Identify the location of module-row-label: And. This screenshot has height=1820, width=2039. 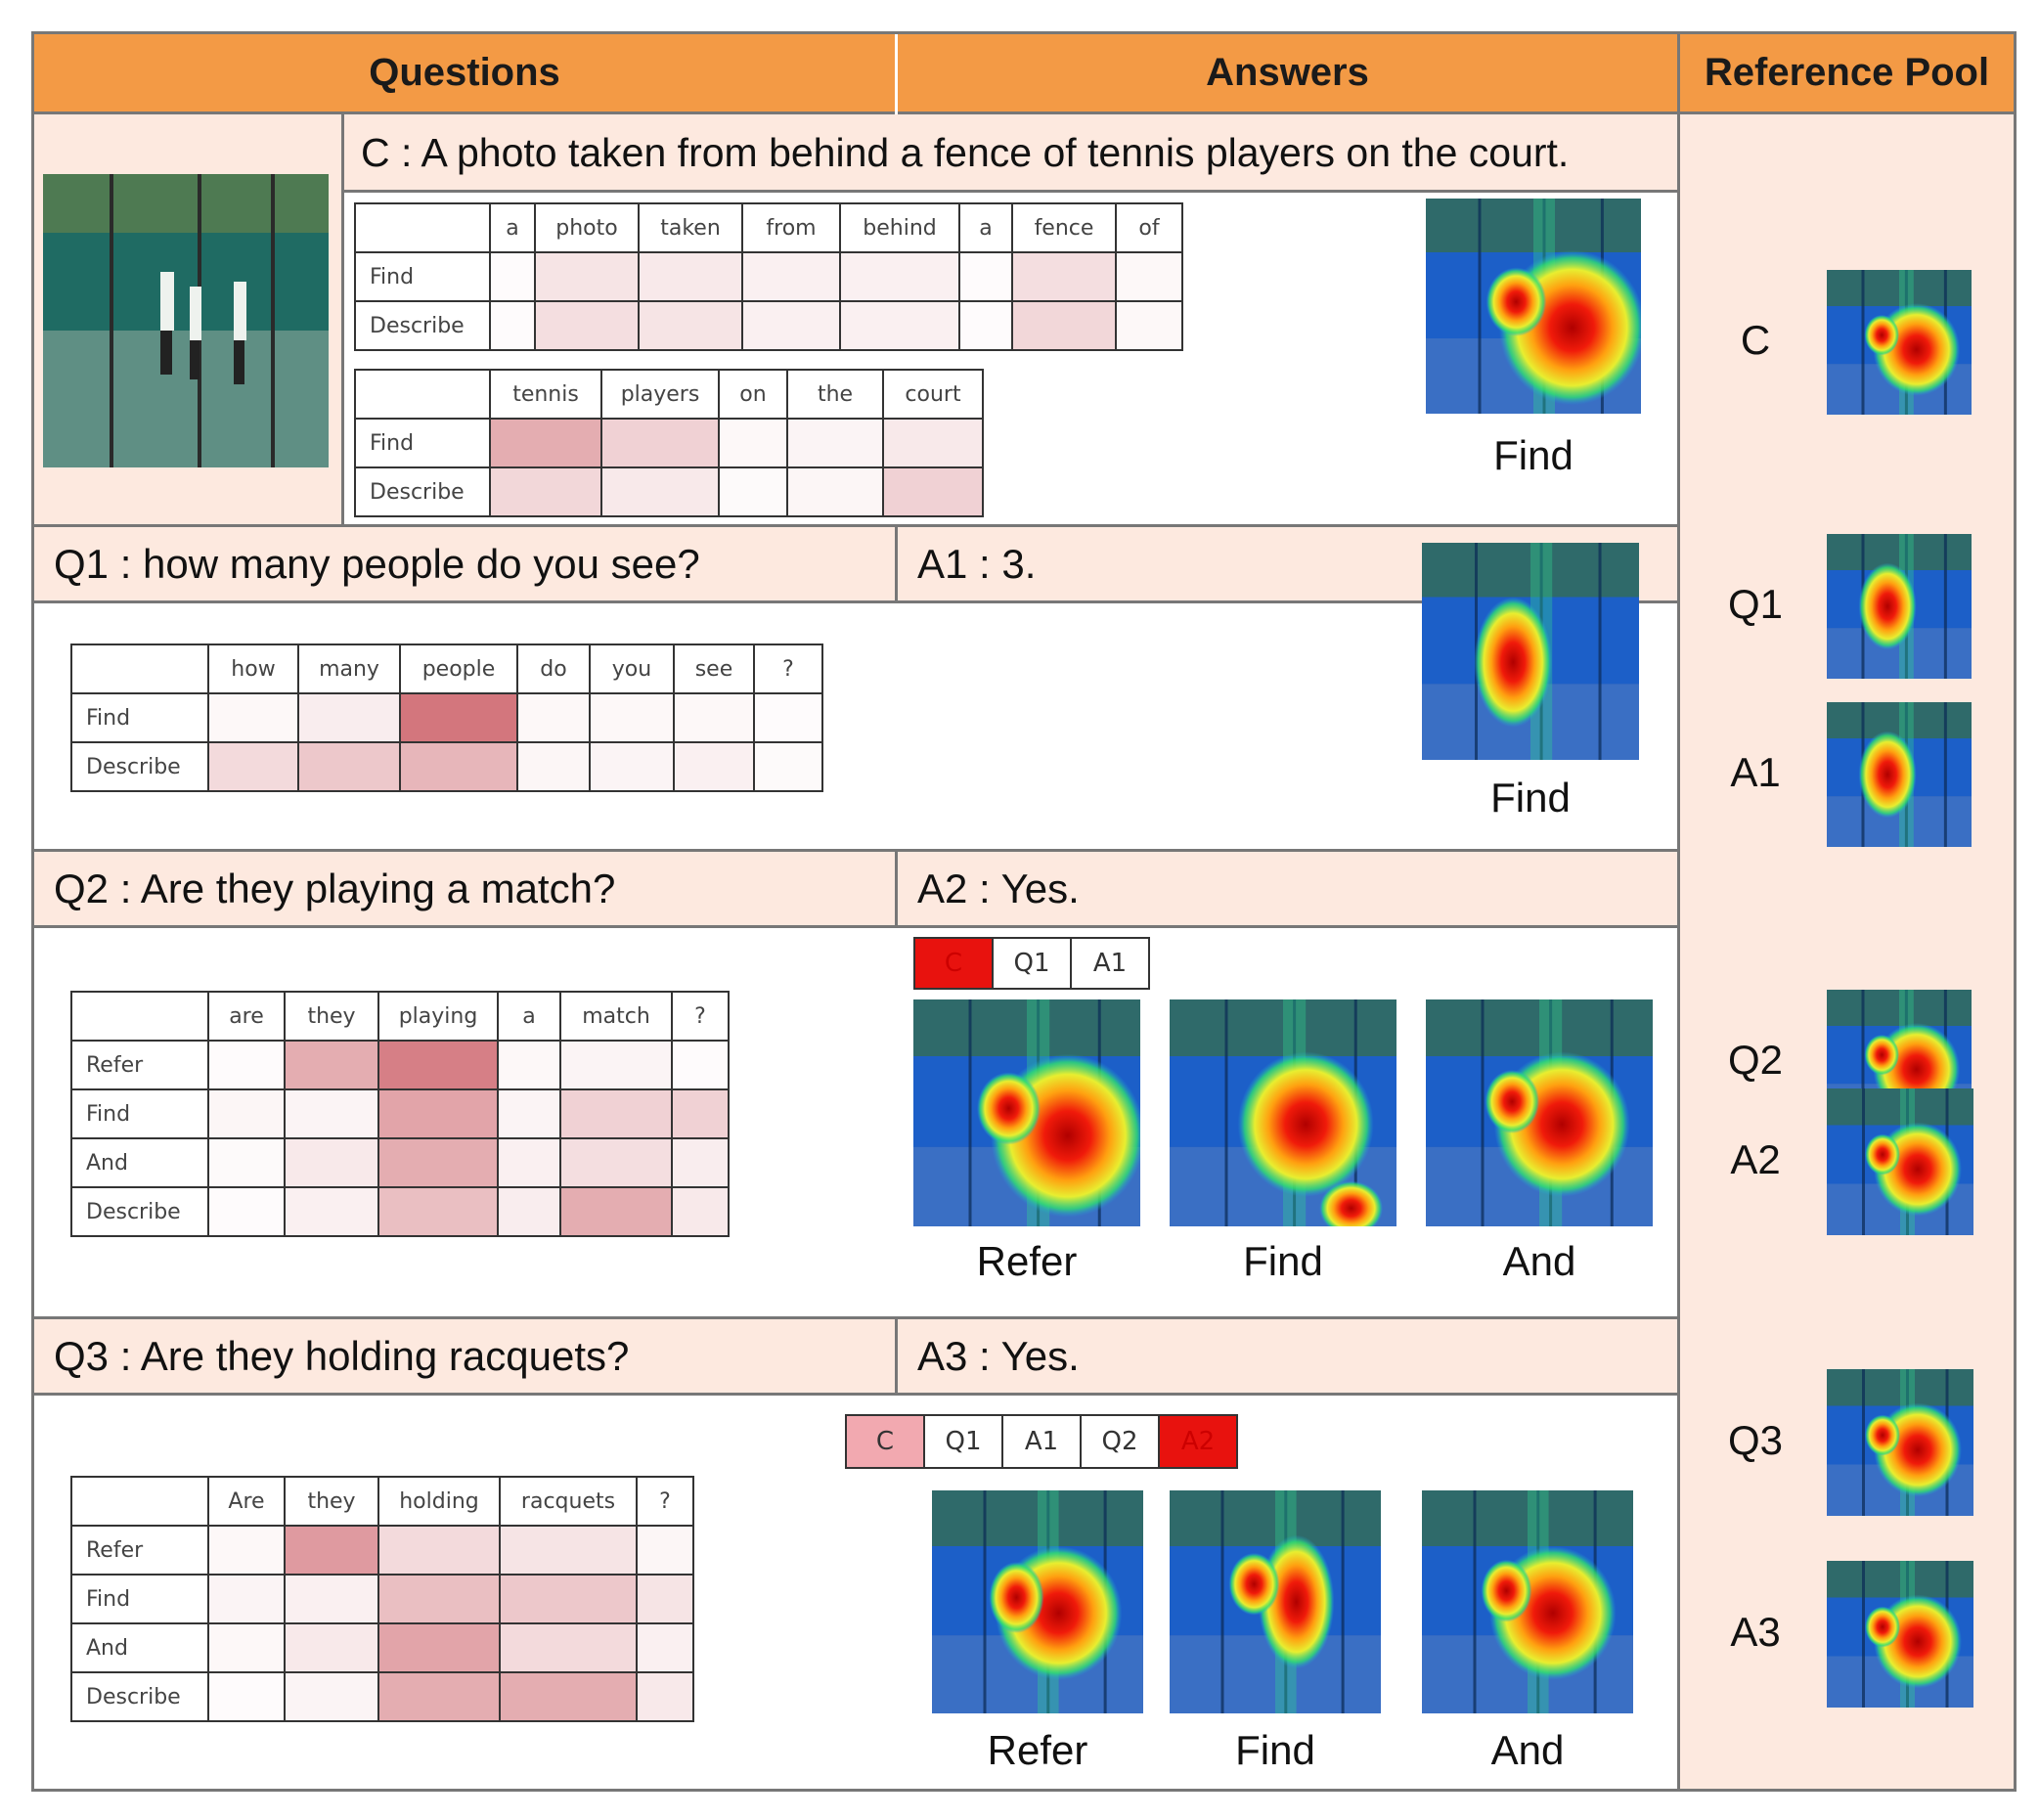
(139, 1162).